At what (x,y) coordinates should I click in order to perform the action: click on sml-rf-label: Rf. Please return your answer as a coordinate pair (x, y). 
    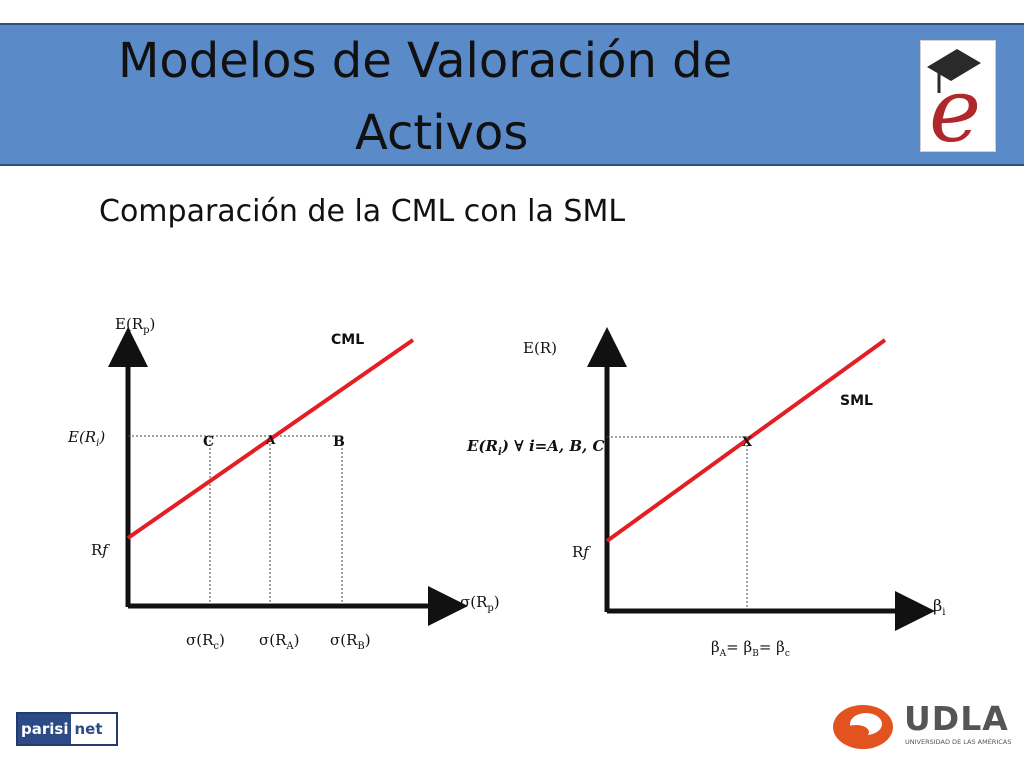
    Looking at the image, I should click on (581, 552).